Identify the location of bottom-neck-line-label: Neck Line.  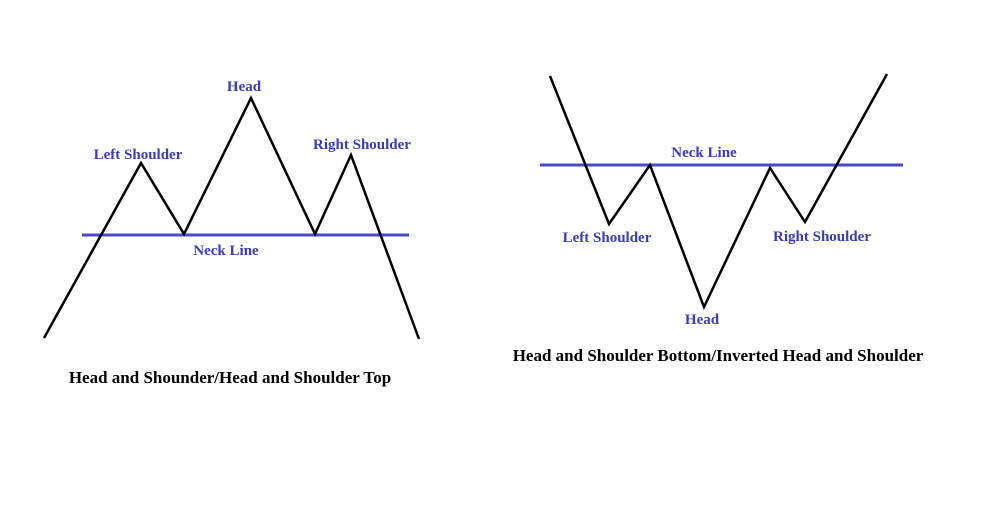
(704, 153).